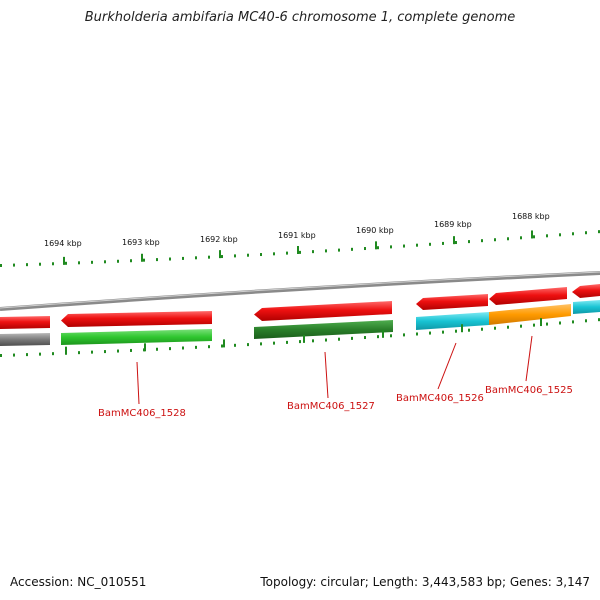 This screenshot has height=600, width=600. What do you see at coordinates (219, 239) in the screenshot?
I see `scale-label-1692: 1692 kbp` at bounding box center [219, 239].